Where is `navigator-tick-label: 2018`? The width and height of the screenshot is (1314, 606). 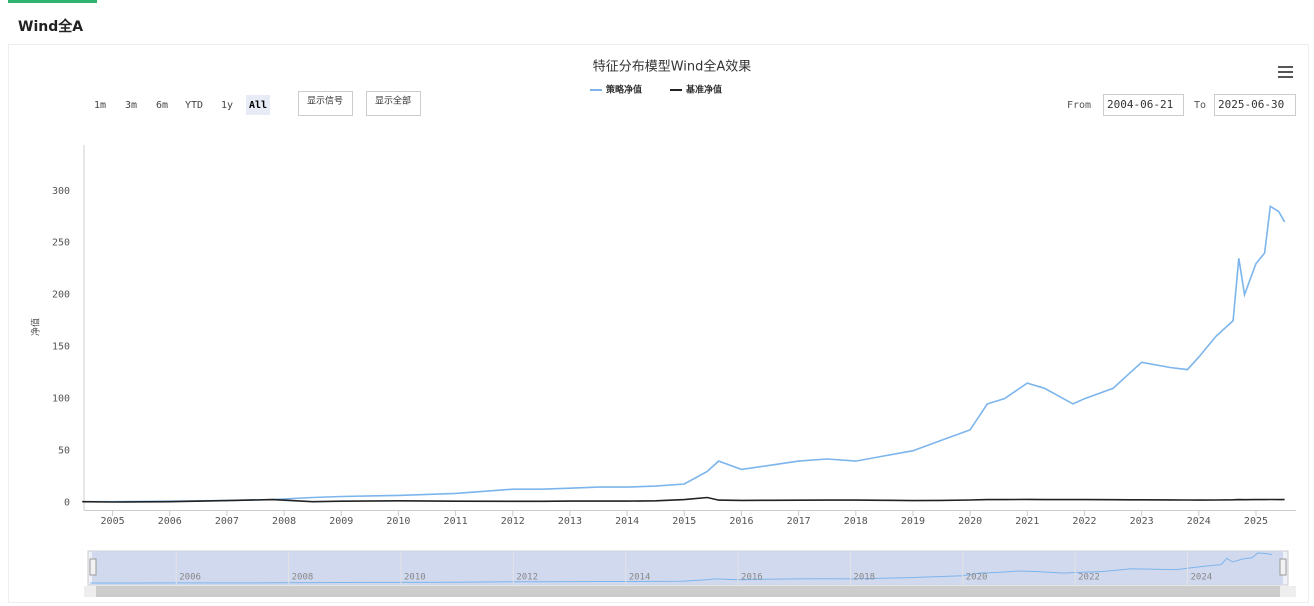 navigator-tick-label: 2018 is located at coordinates (864, 578).